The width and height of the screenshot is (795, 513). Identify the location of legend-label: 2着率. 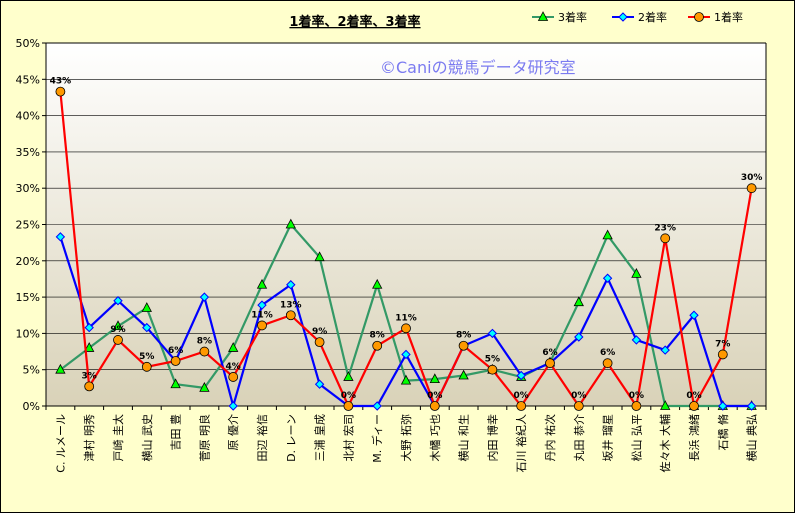
(652, 17).